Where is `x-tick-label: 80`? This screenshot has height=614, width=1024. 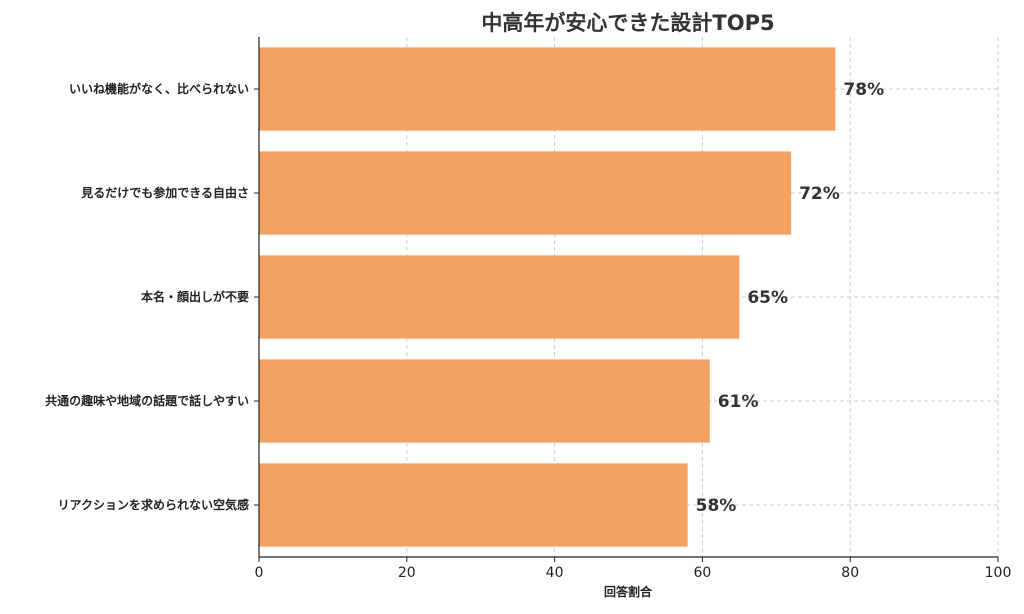 x-tick-label: 80 is located at coordinates (850, 573).